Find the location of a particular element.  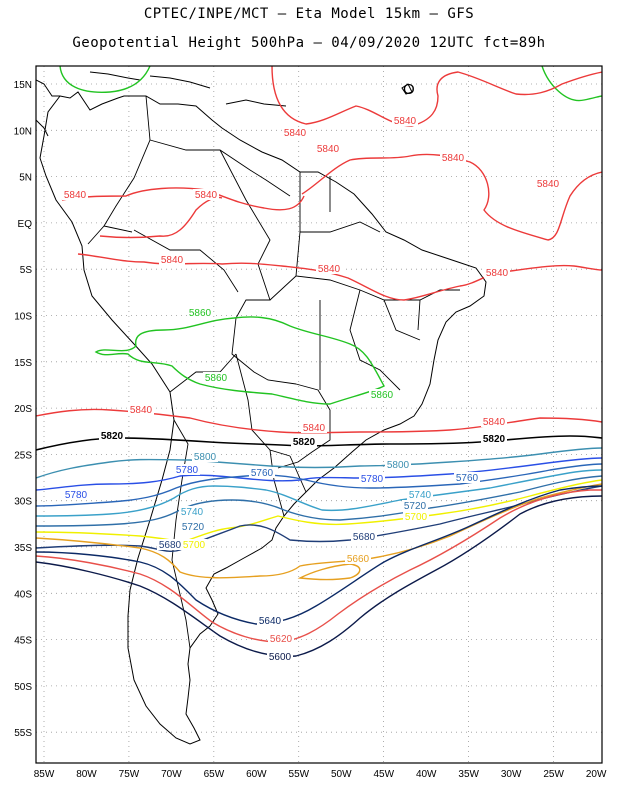

longitude-label: 45W is located at coordinates (383, 774).